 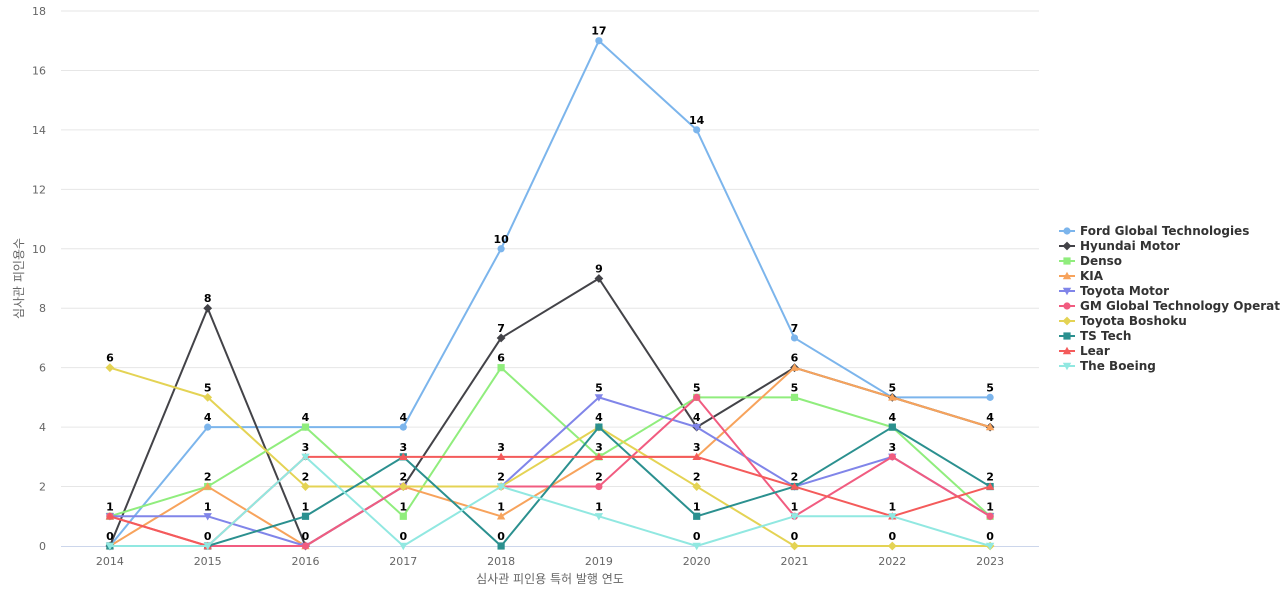 I want to click on y-axis-title: 심사관 피인용수, so click(x=19, y=278).